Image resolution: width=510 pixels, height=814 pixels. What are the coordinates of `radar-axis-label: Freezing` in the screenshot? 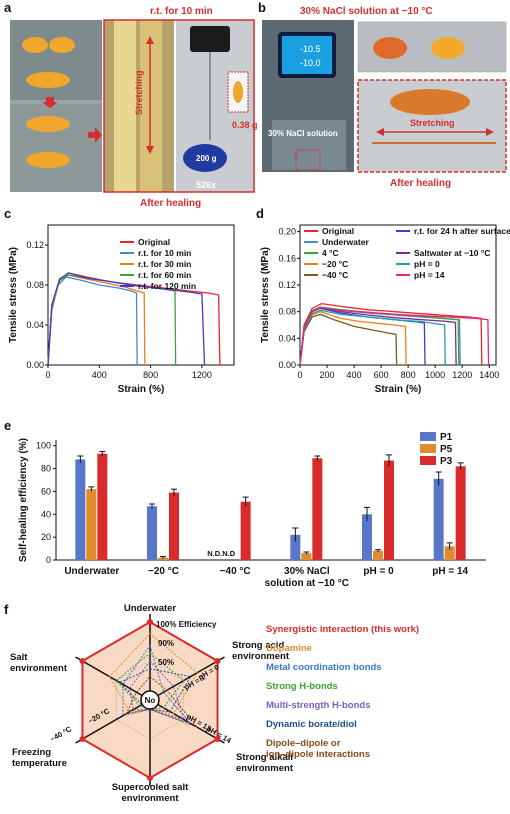 It's located at (31, 752).